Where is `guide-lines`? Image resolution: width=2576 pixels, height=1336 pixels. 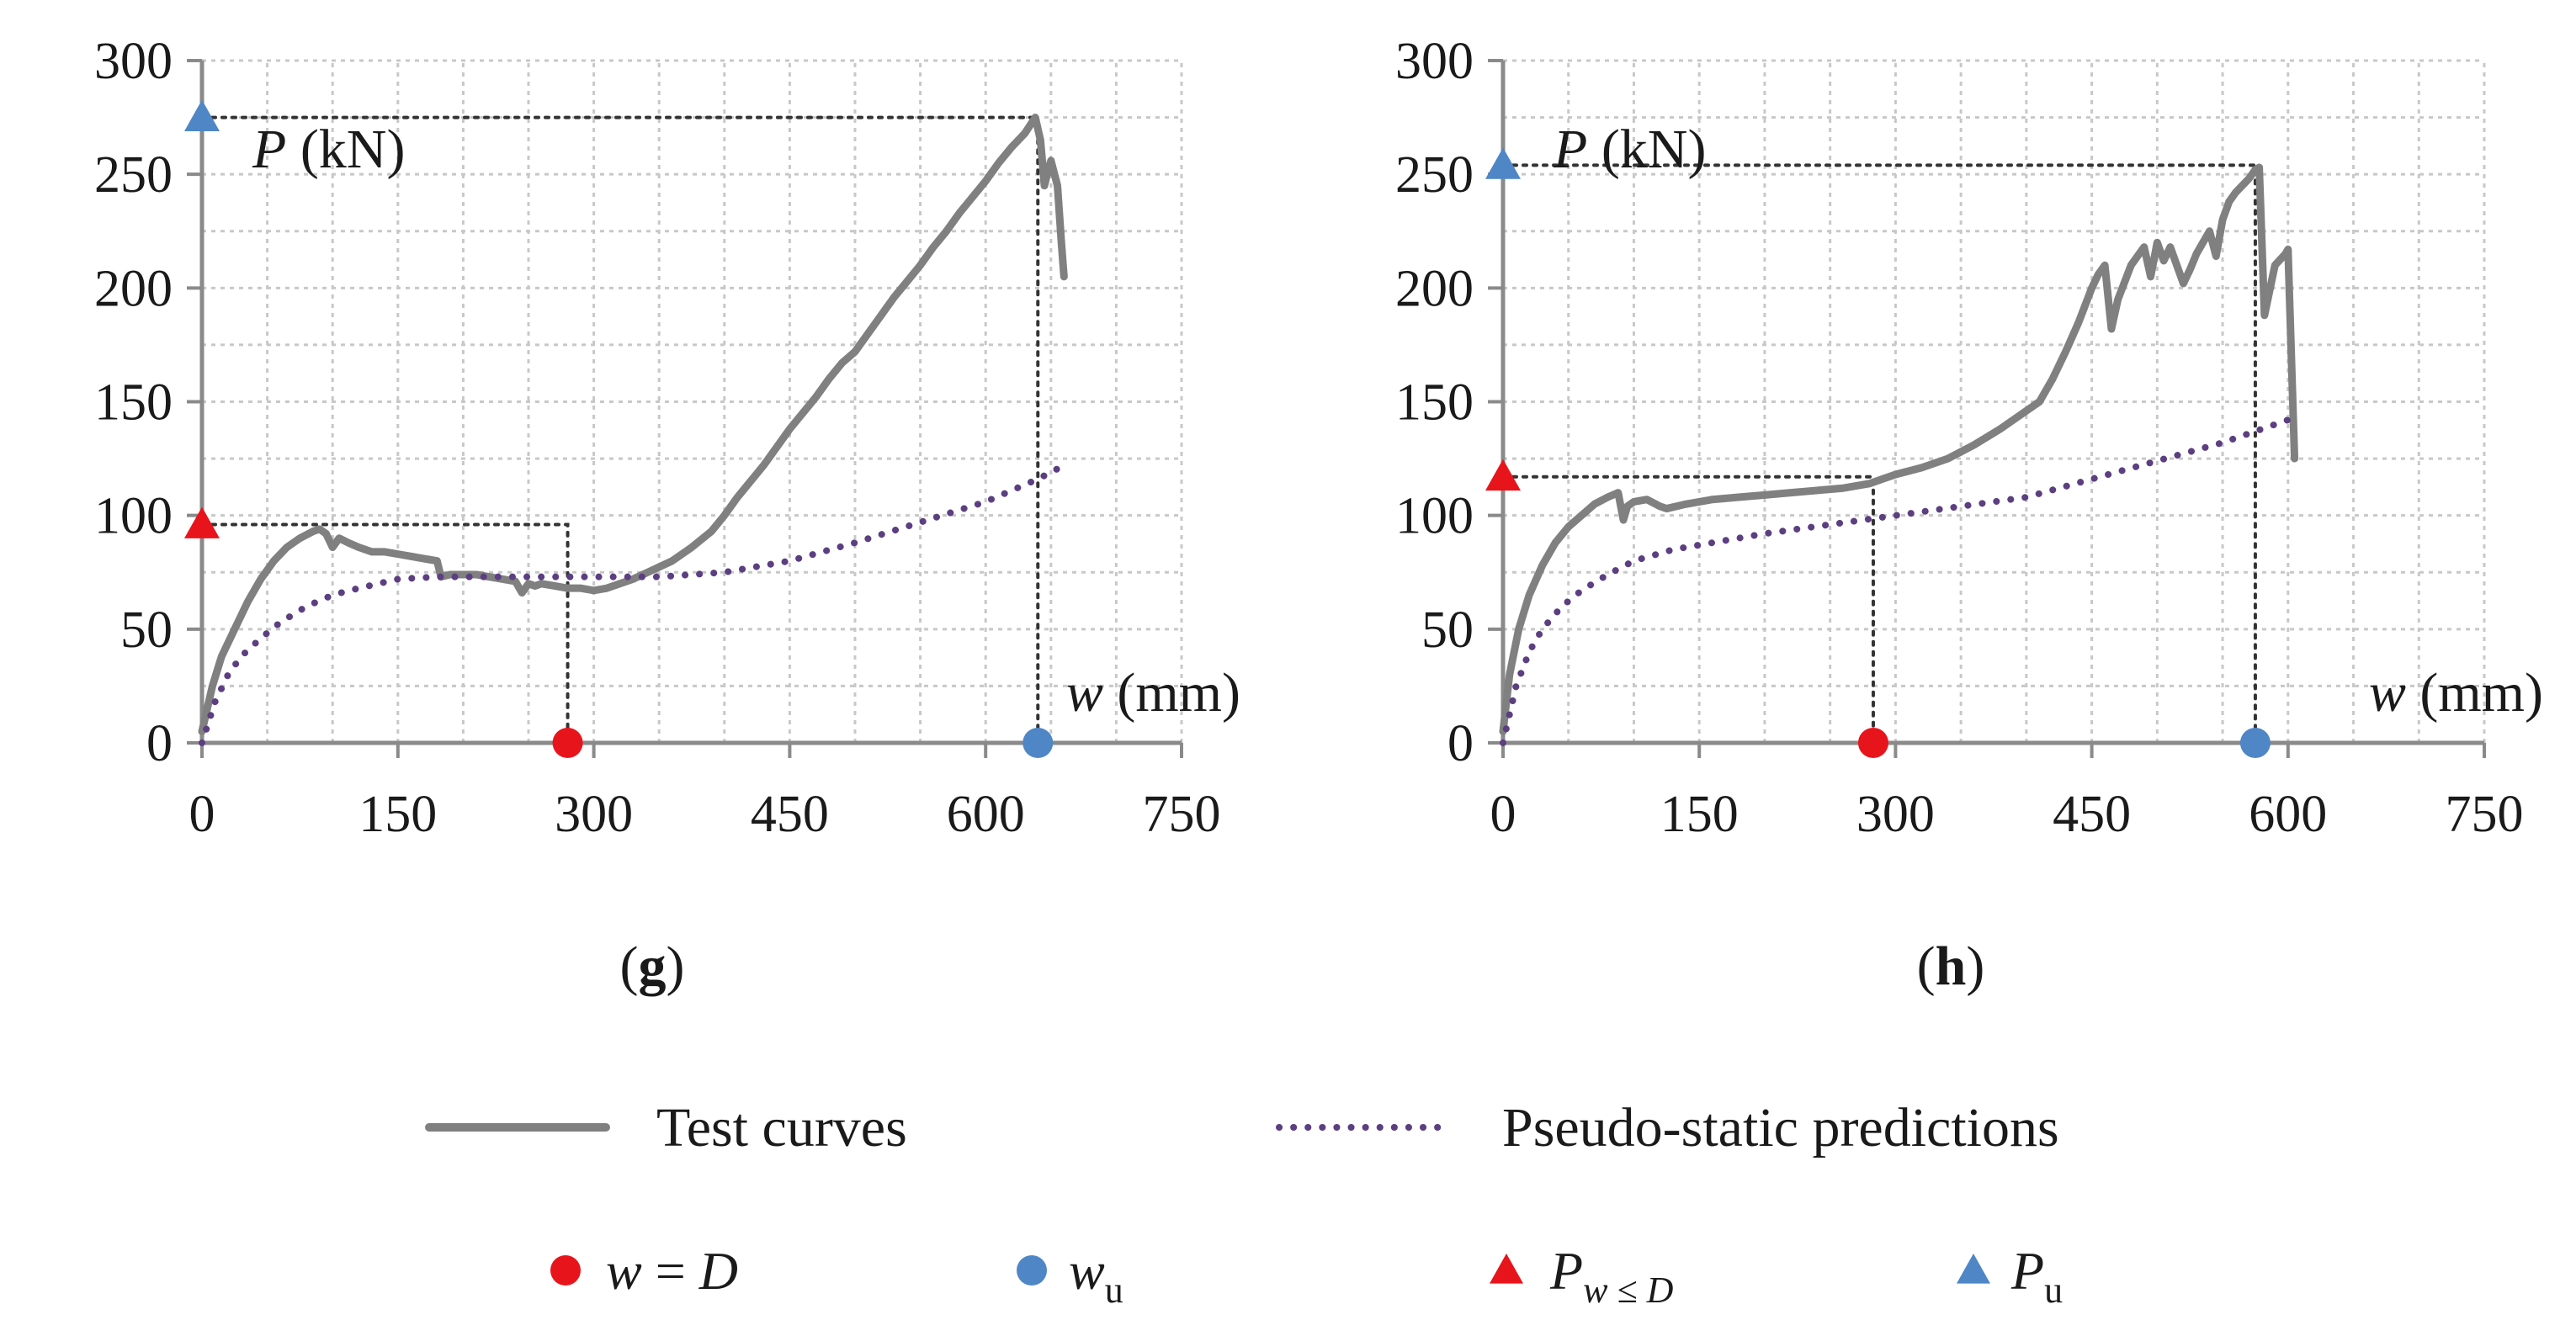
guide-lines is located at coordinates (1879, 454).